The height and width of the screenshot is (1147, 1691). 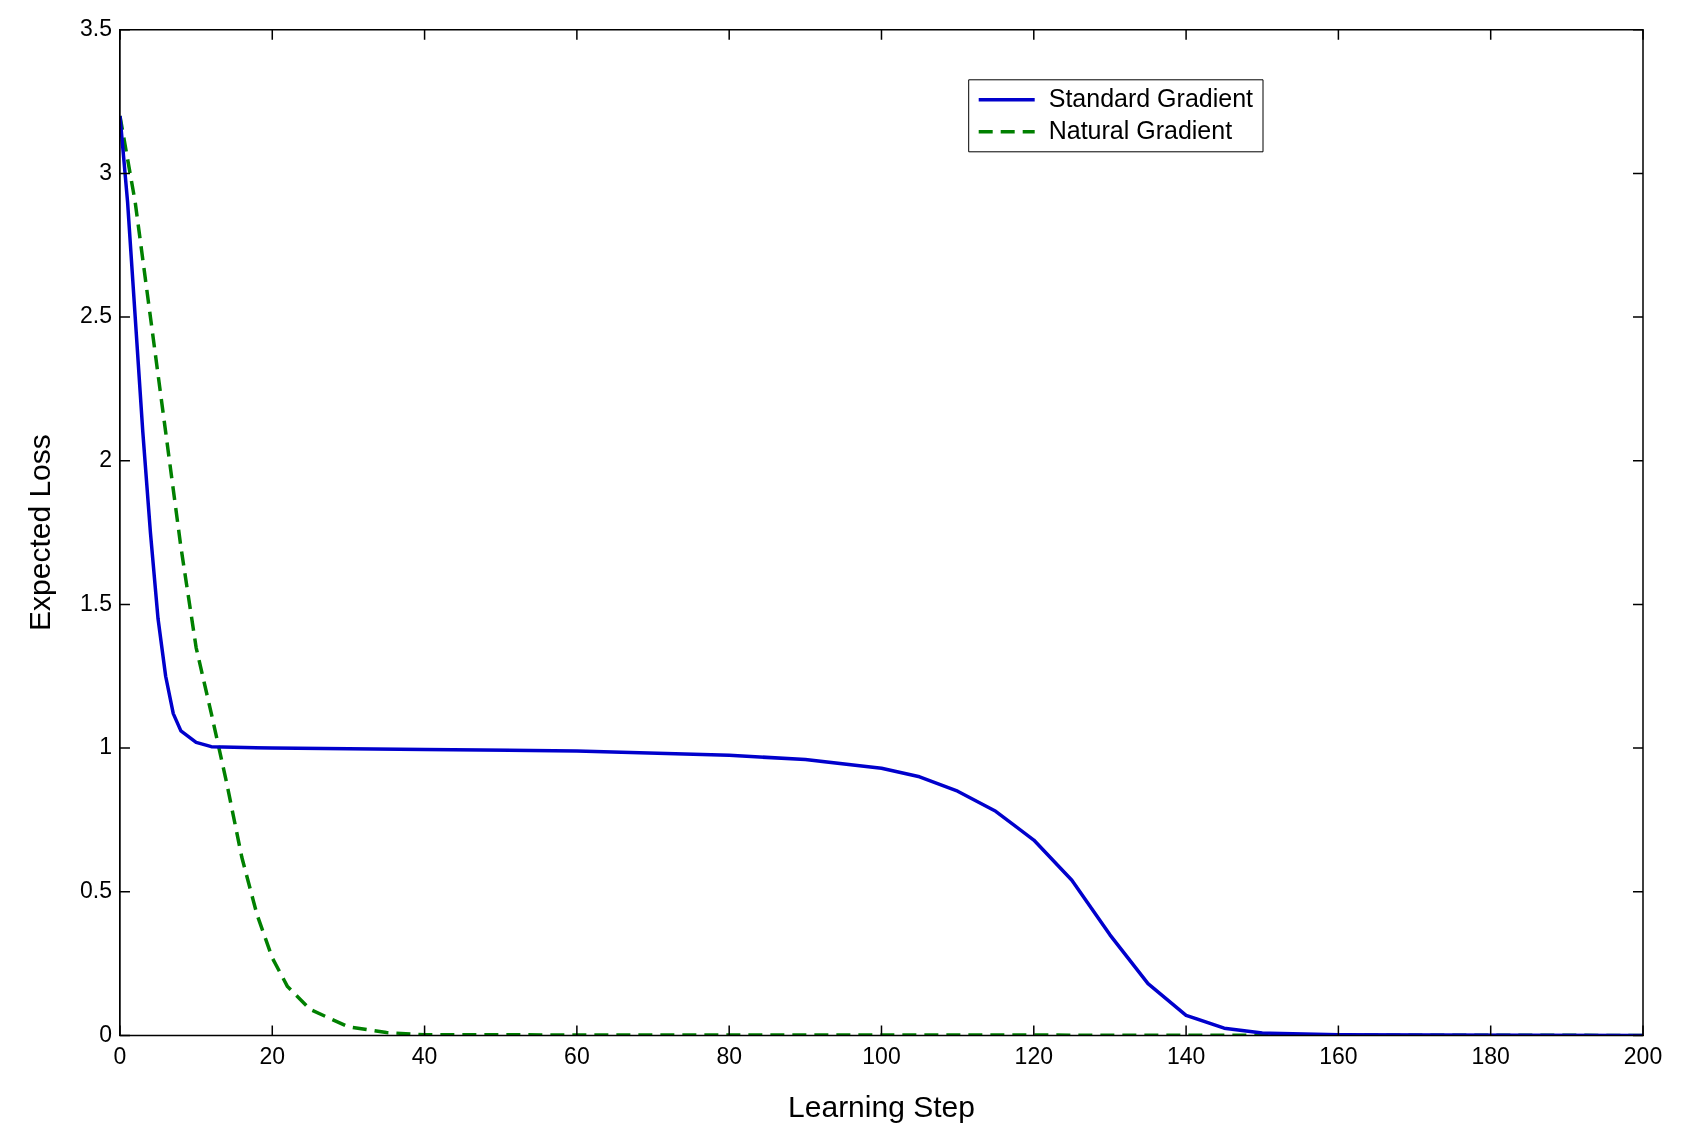 I want to click on y-tick-label: 2, so click(x=105, y=459).